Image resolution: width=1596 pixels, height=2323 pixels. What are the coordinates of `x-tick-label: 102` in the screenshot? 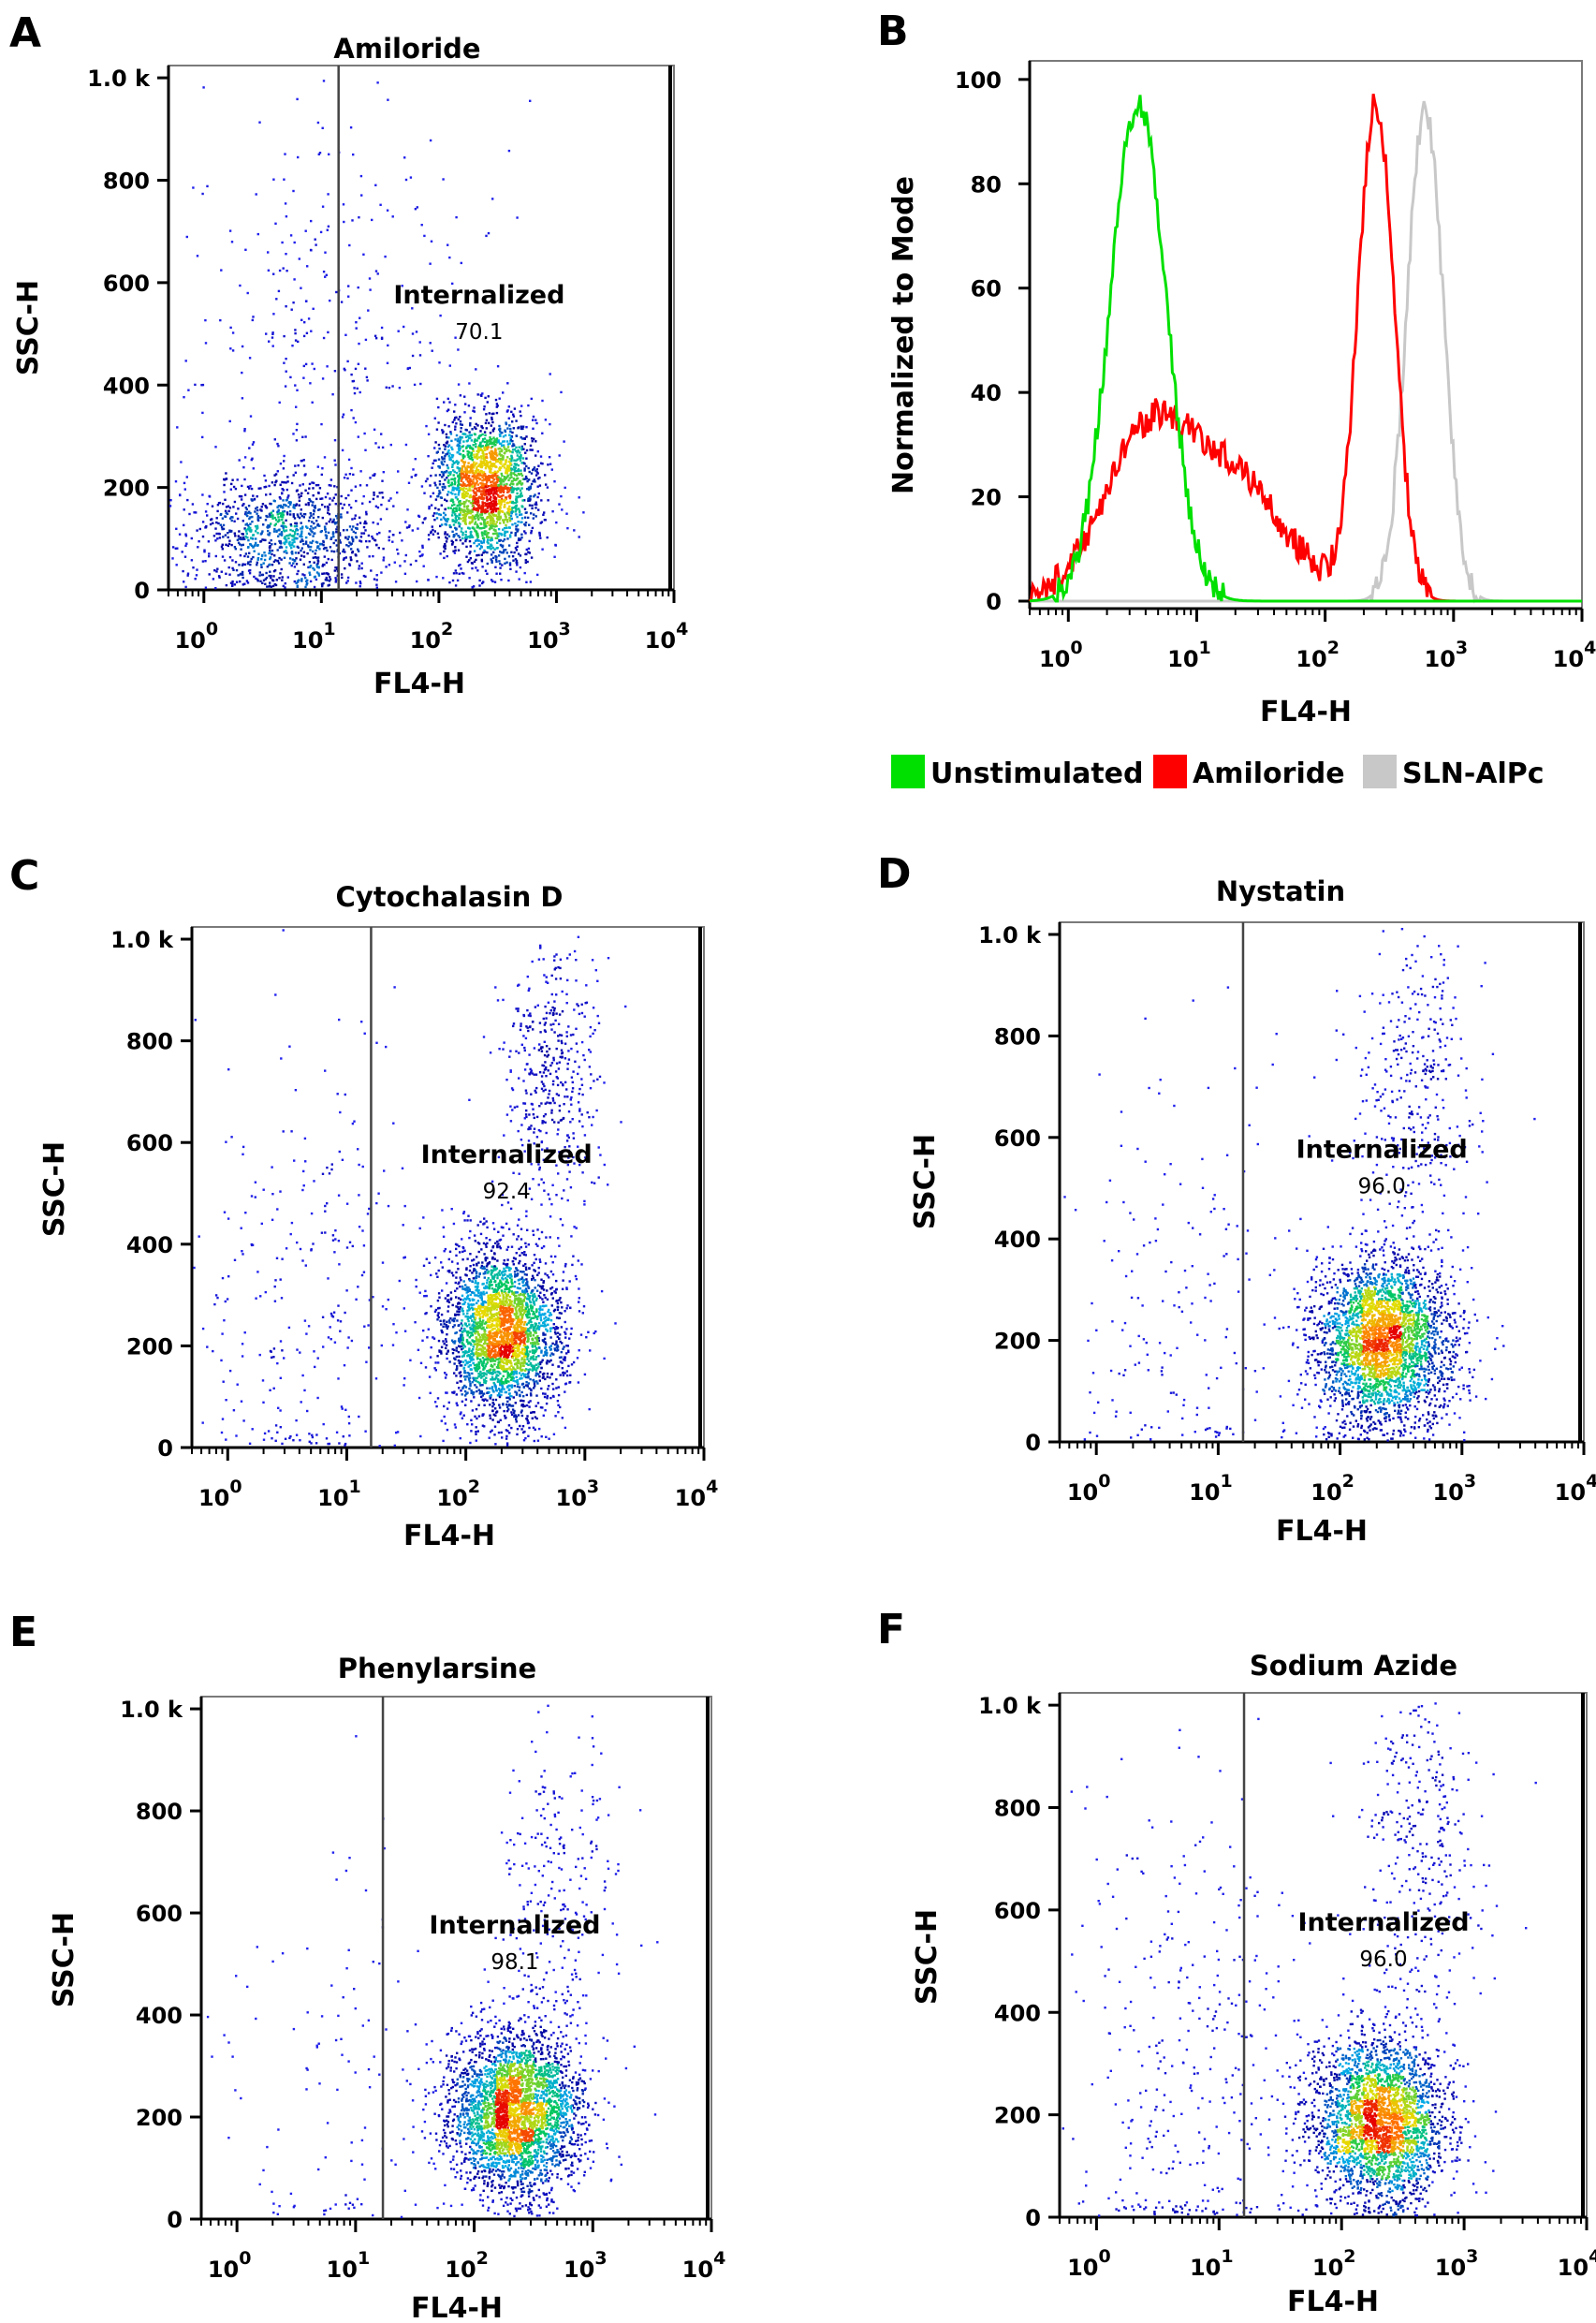 It's located at (1318, 655).